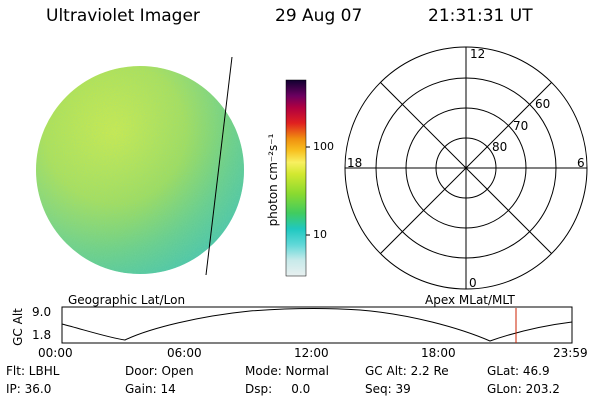  Describe the element at coordinates (581, 163) in the screenshot. I see `polar-label-6: 6` at that location.